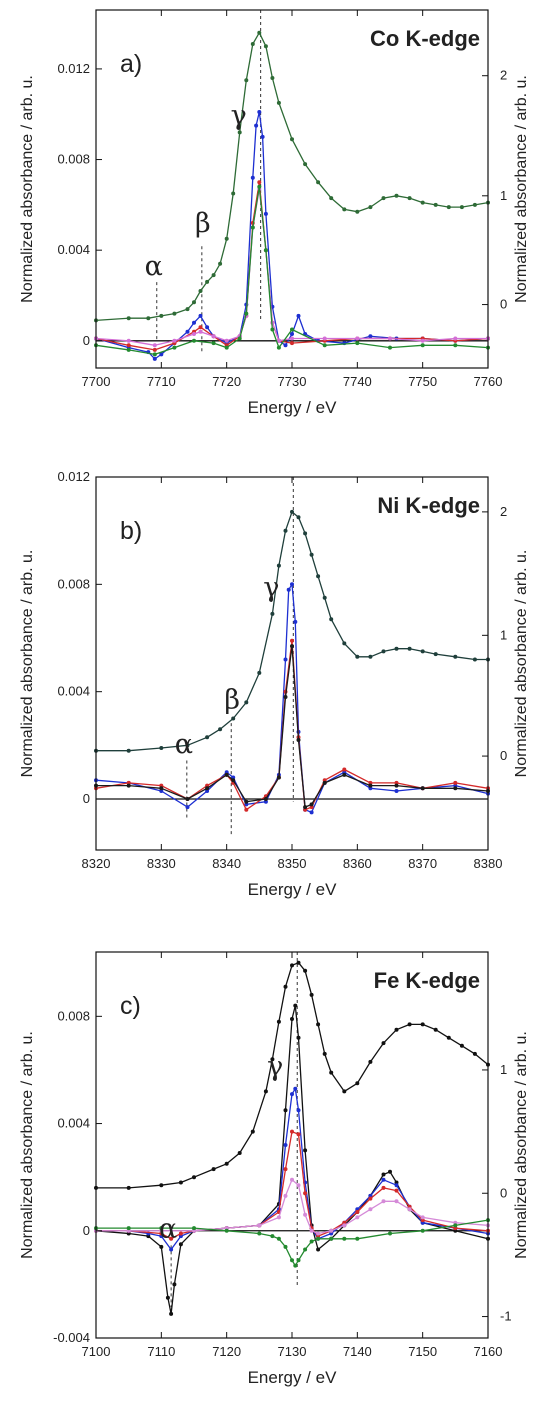  I want to click on x-tick-label: 8350, so click(292, 863).